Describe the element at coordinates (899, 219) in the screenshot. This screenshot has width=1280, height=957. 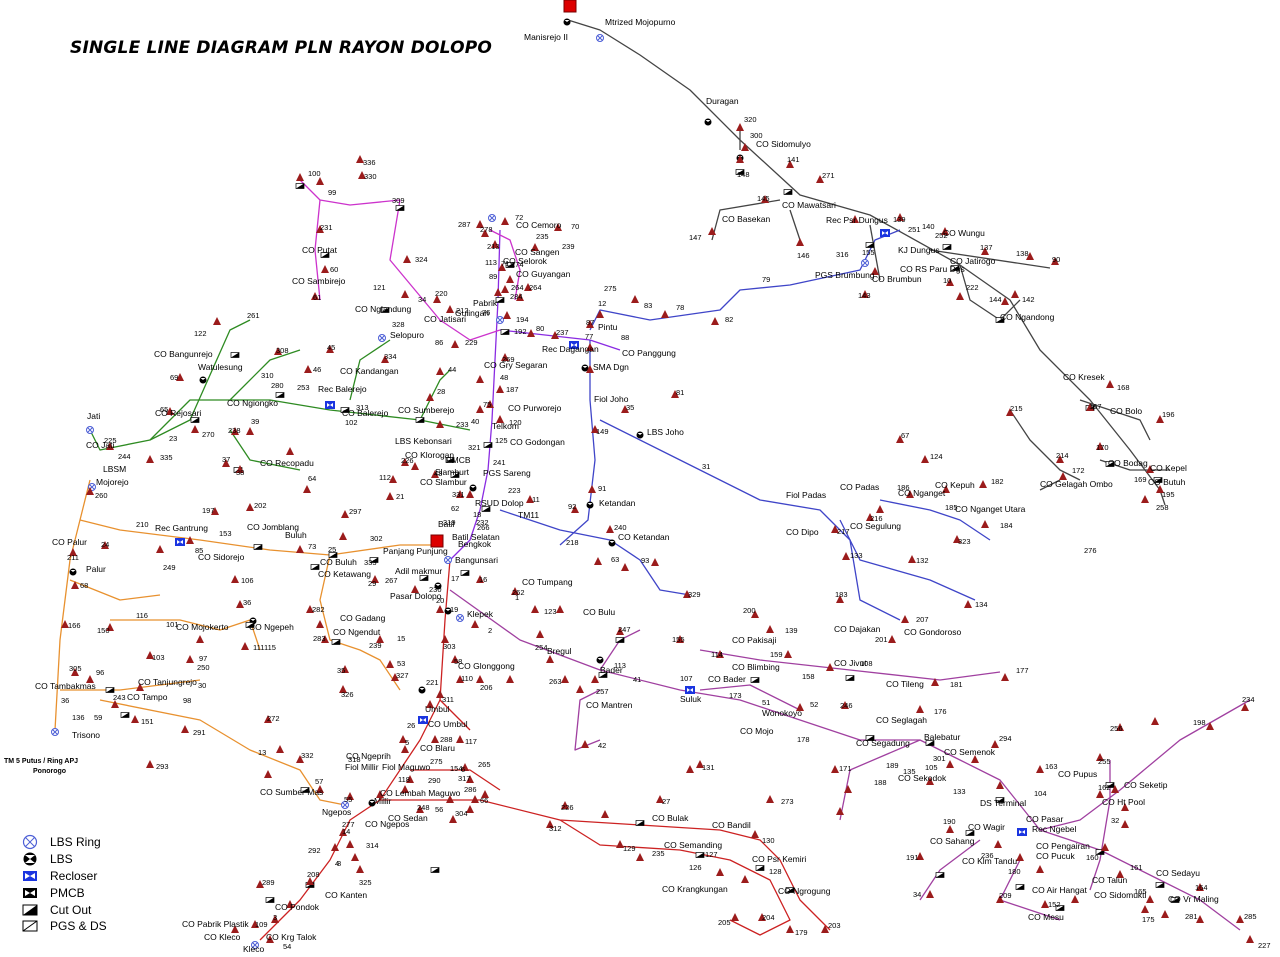
I see `node-number: 139` at that location.